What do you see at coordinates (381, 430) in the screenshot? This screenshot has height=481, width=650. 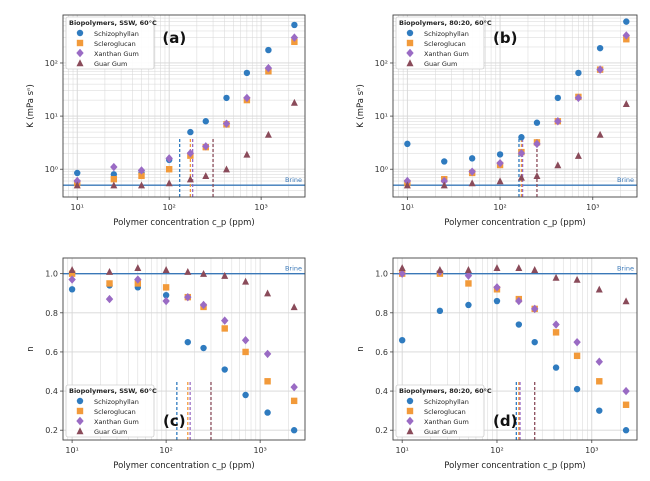 I see `y-tick-label: 0.2` at bounding box center [381, 430].